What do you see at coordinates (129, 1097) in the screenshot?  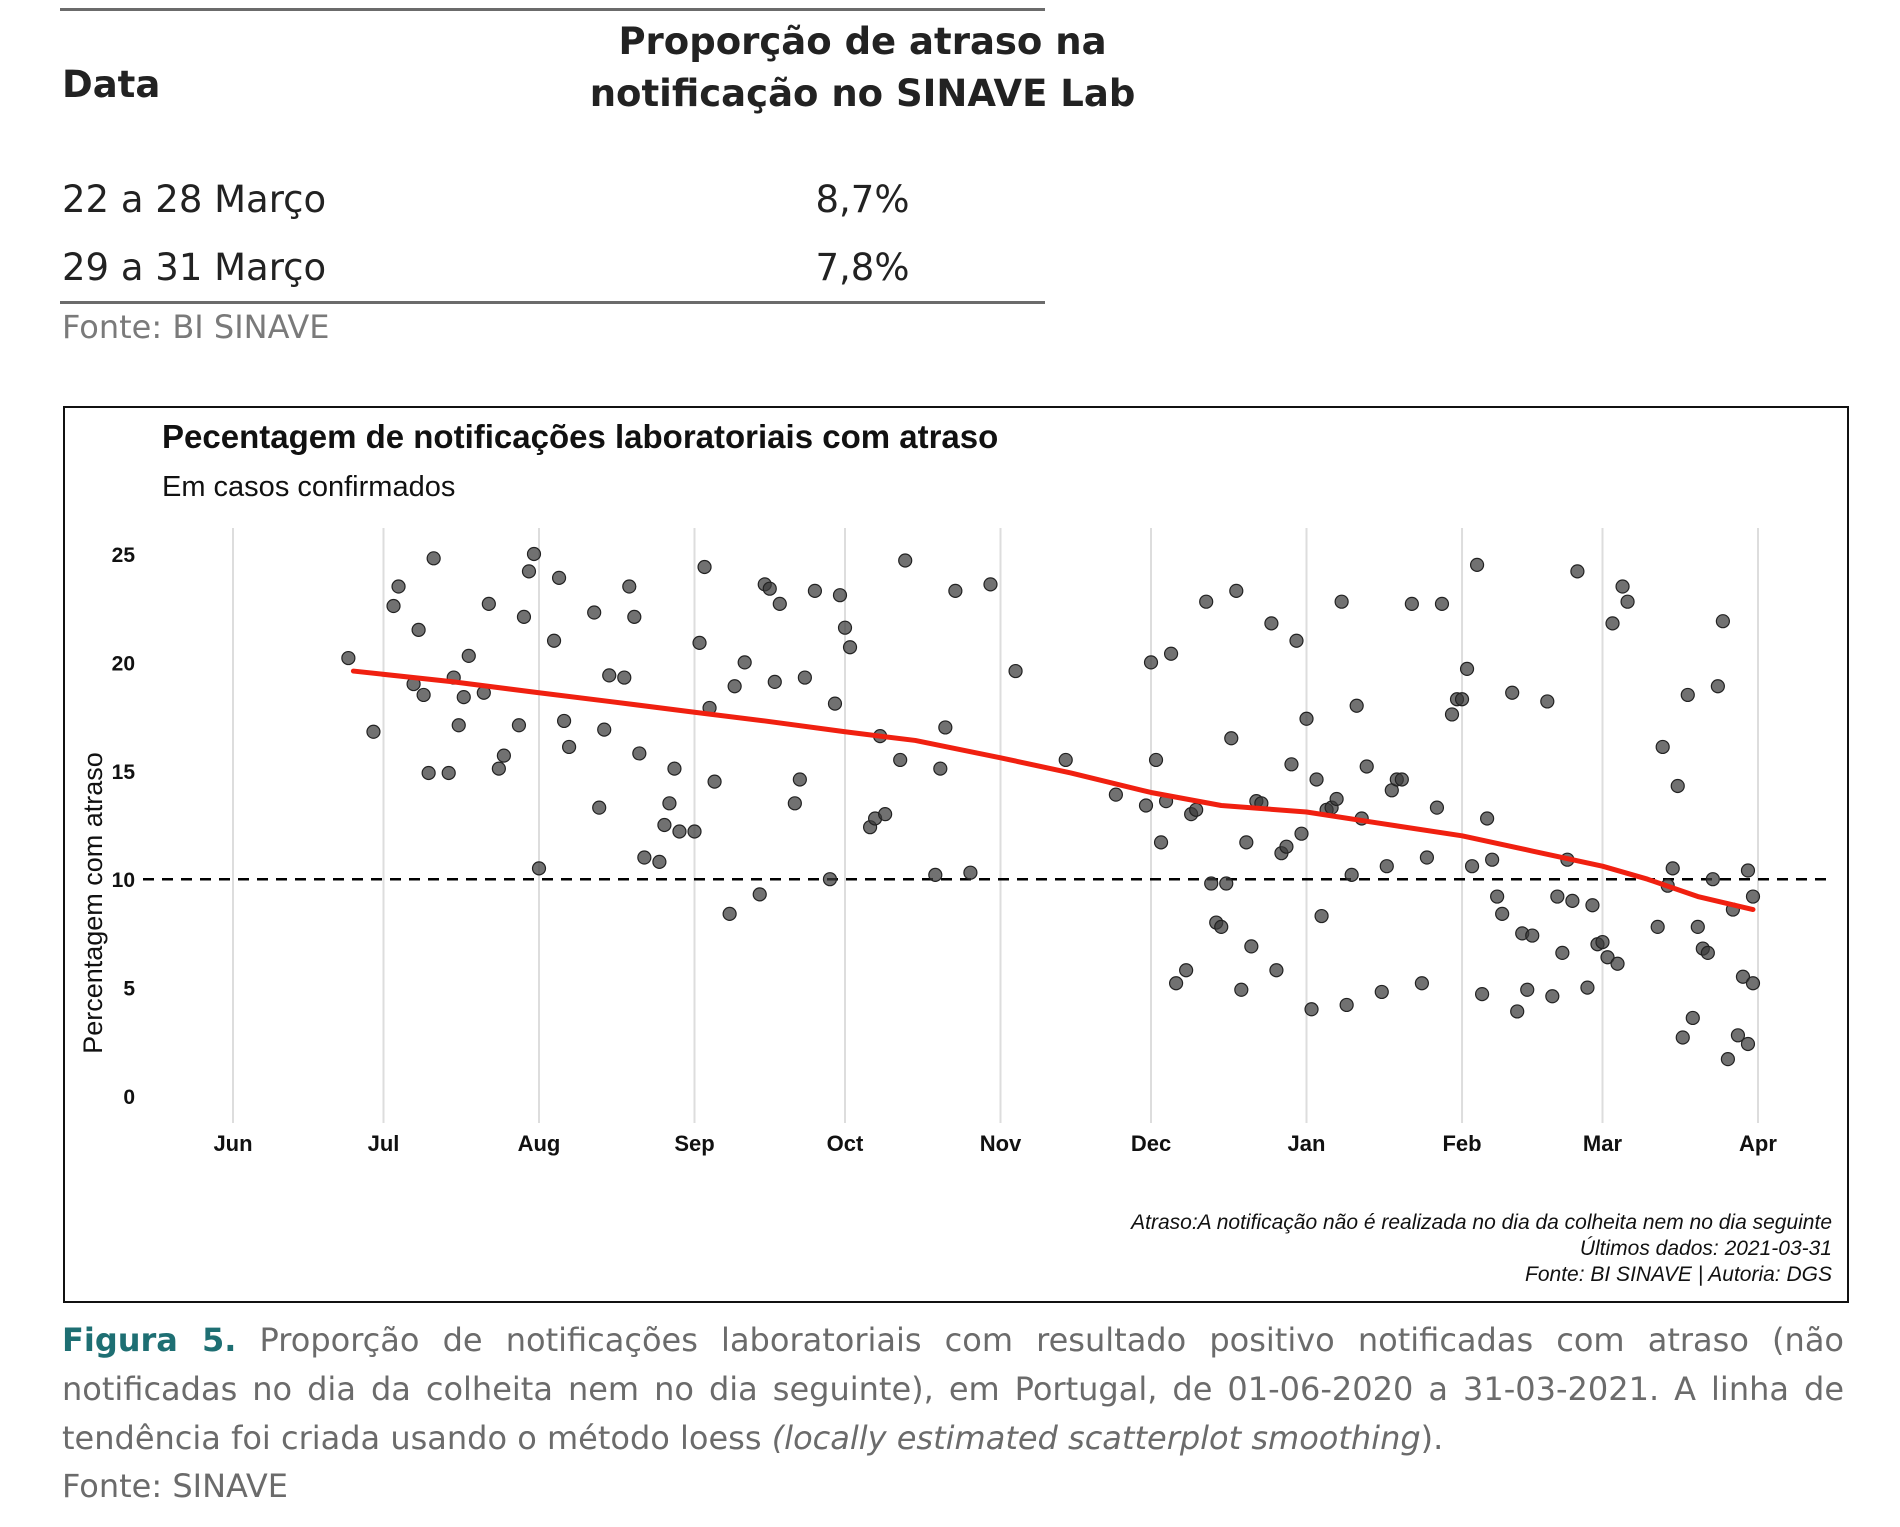 I see `y-tick-label: 0` at bounding box center [129, 1097].